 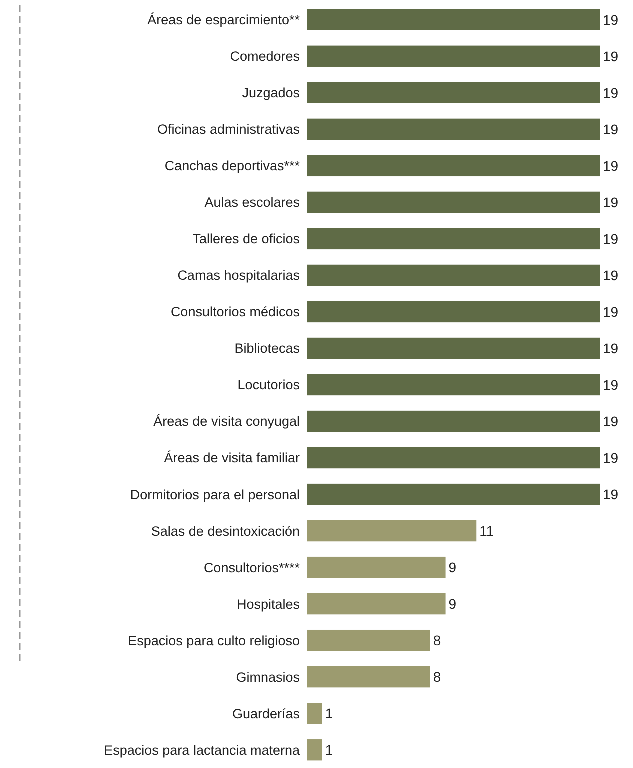 I want to click on y-tick-label: Consultorios médicos, so click(x=235, y=312).